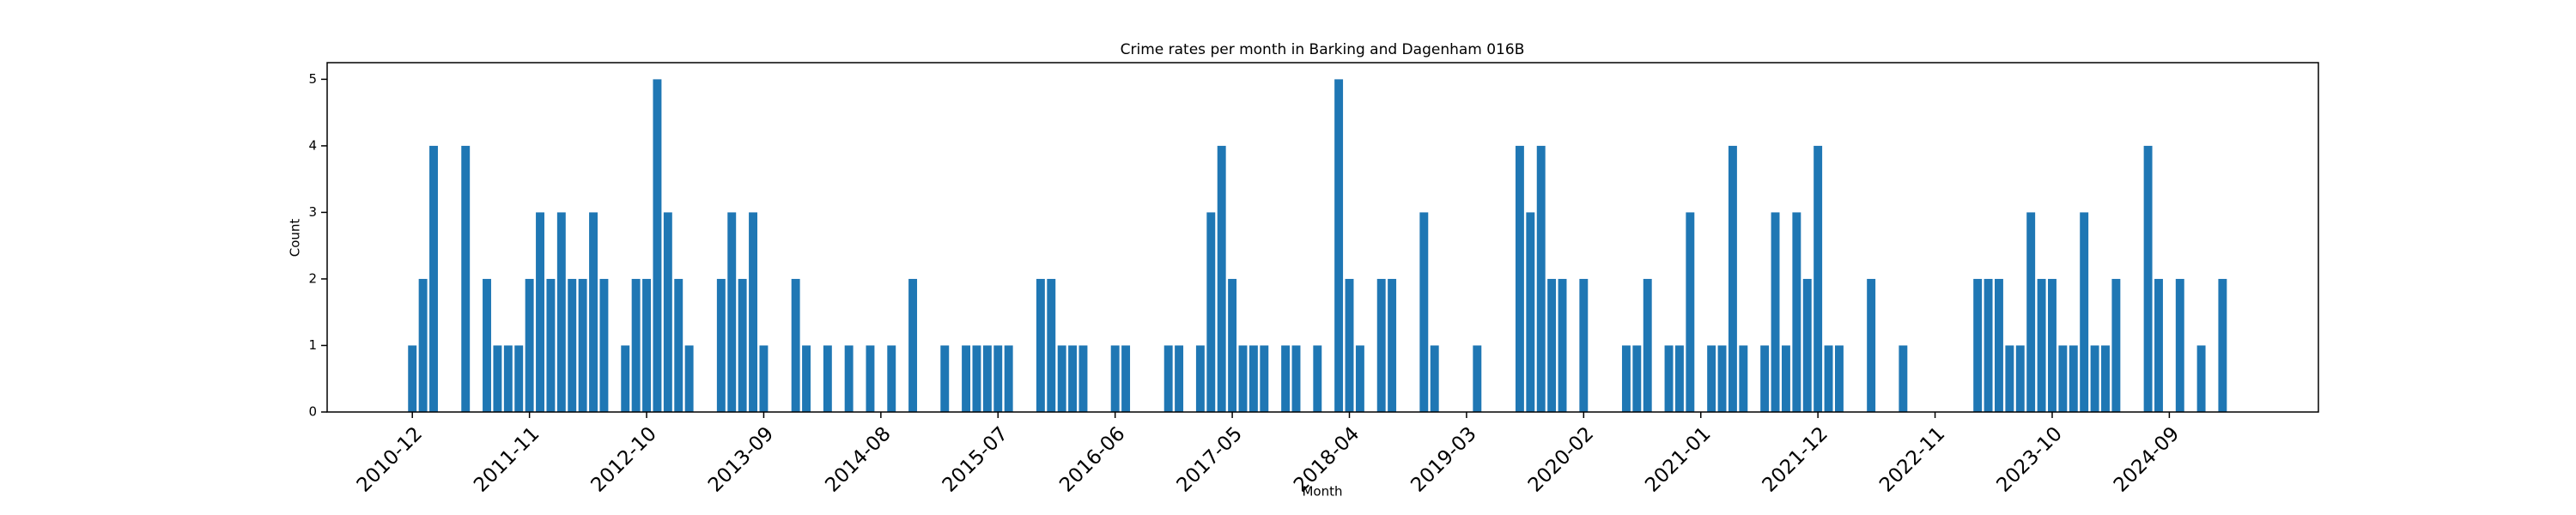  I want to click on x-tick-label: 2024-09, so click(2147, 459).